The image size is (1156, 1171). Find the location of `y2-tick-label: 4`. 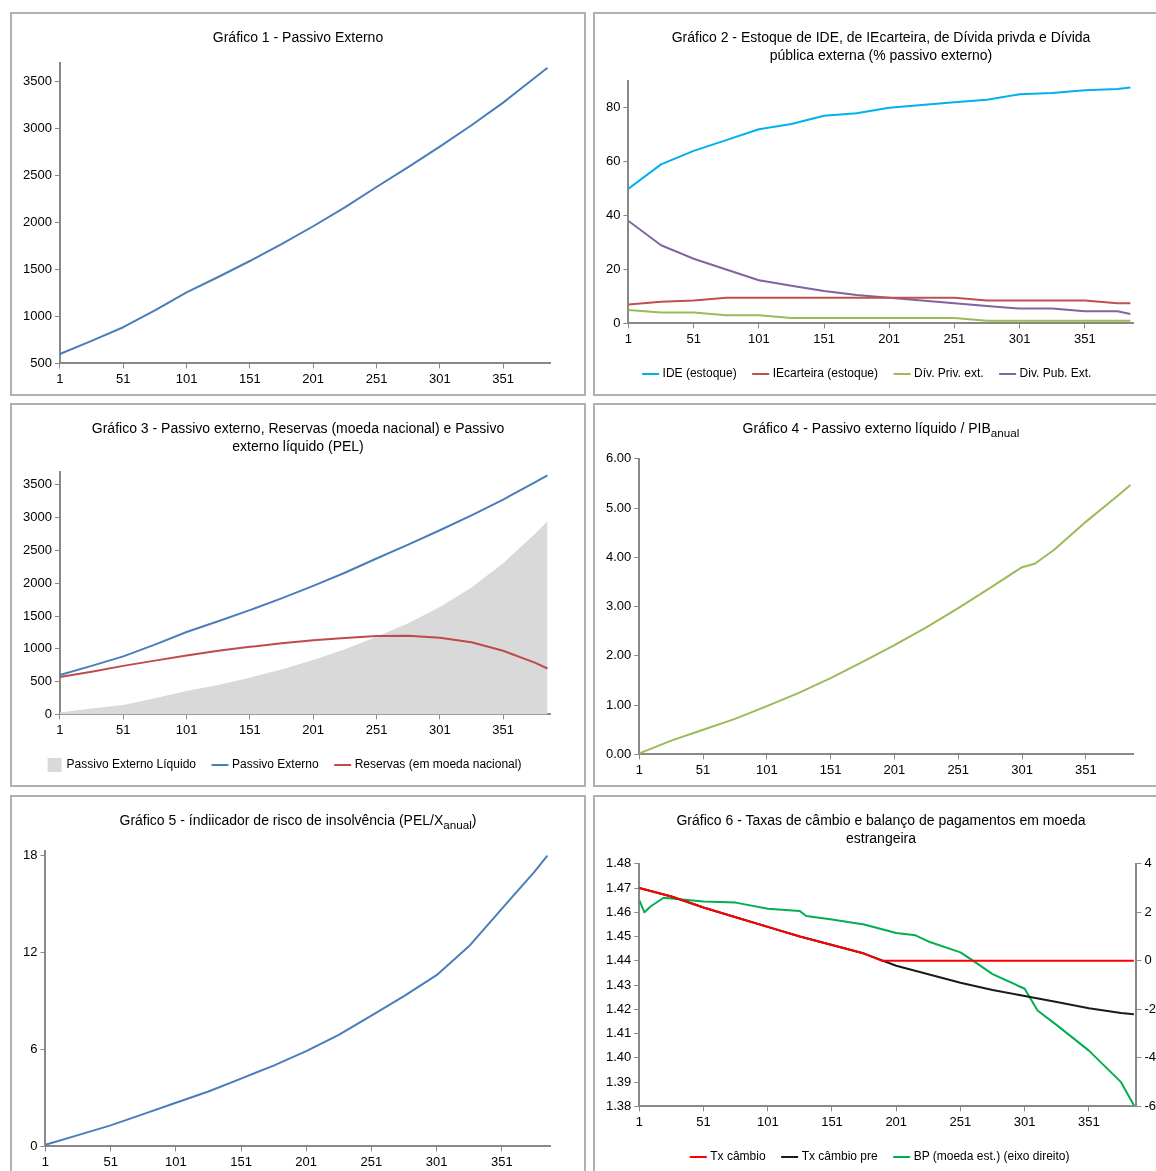

y2-tick-label: 4 is located at coordinates (1148, 863).